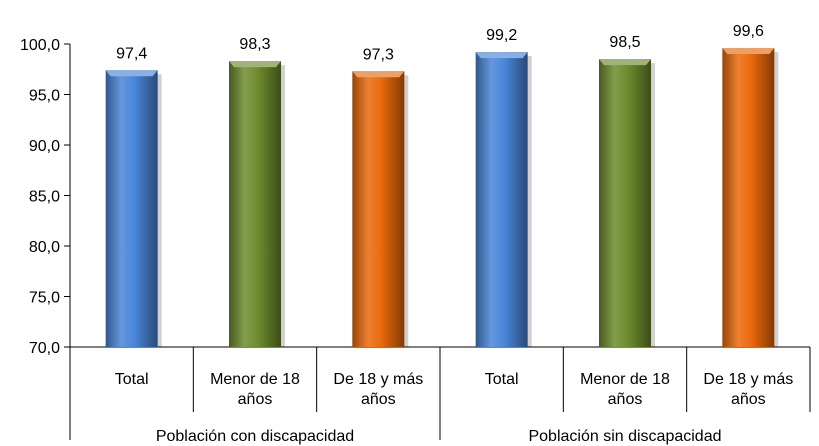 This screenshot has width=819, height=446. What do you see at coordinates (44, 146) in the screenshot?
I see `y-tick-label: 90,0` at bounding box center [44, 146].